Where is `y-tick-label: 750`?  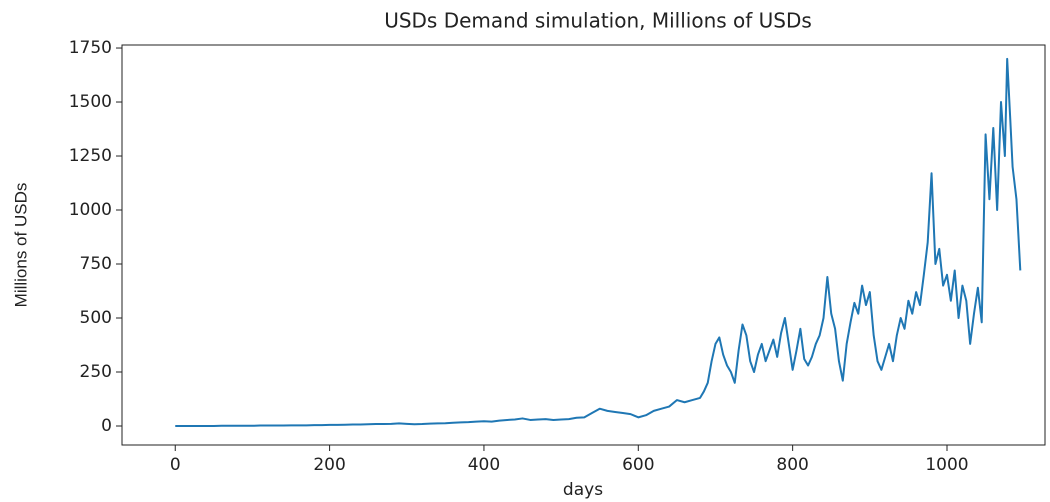
y-tick-label: 750 is located at coordinates (96, 264).